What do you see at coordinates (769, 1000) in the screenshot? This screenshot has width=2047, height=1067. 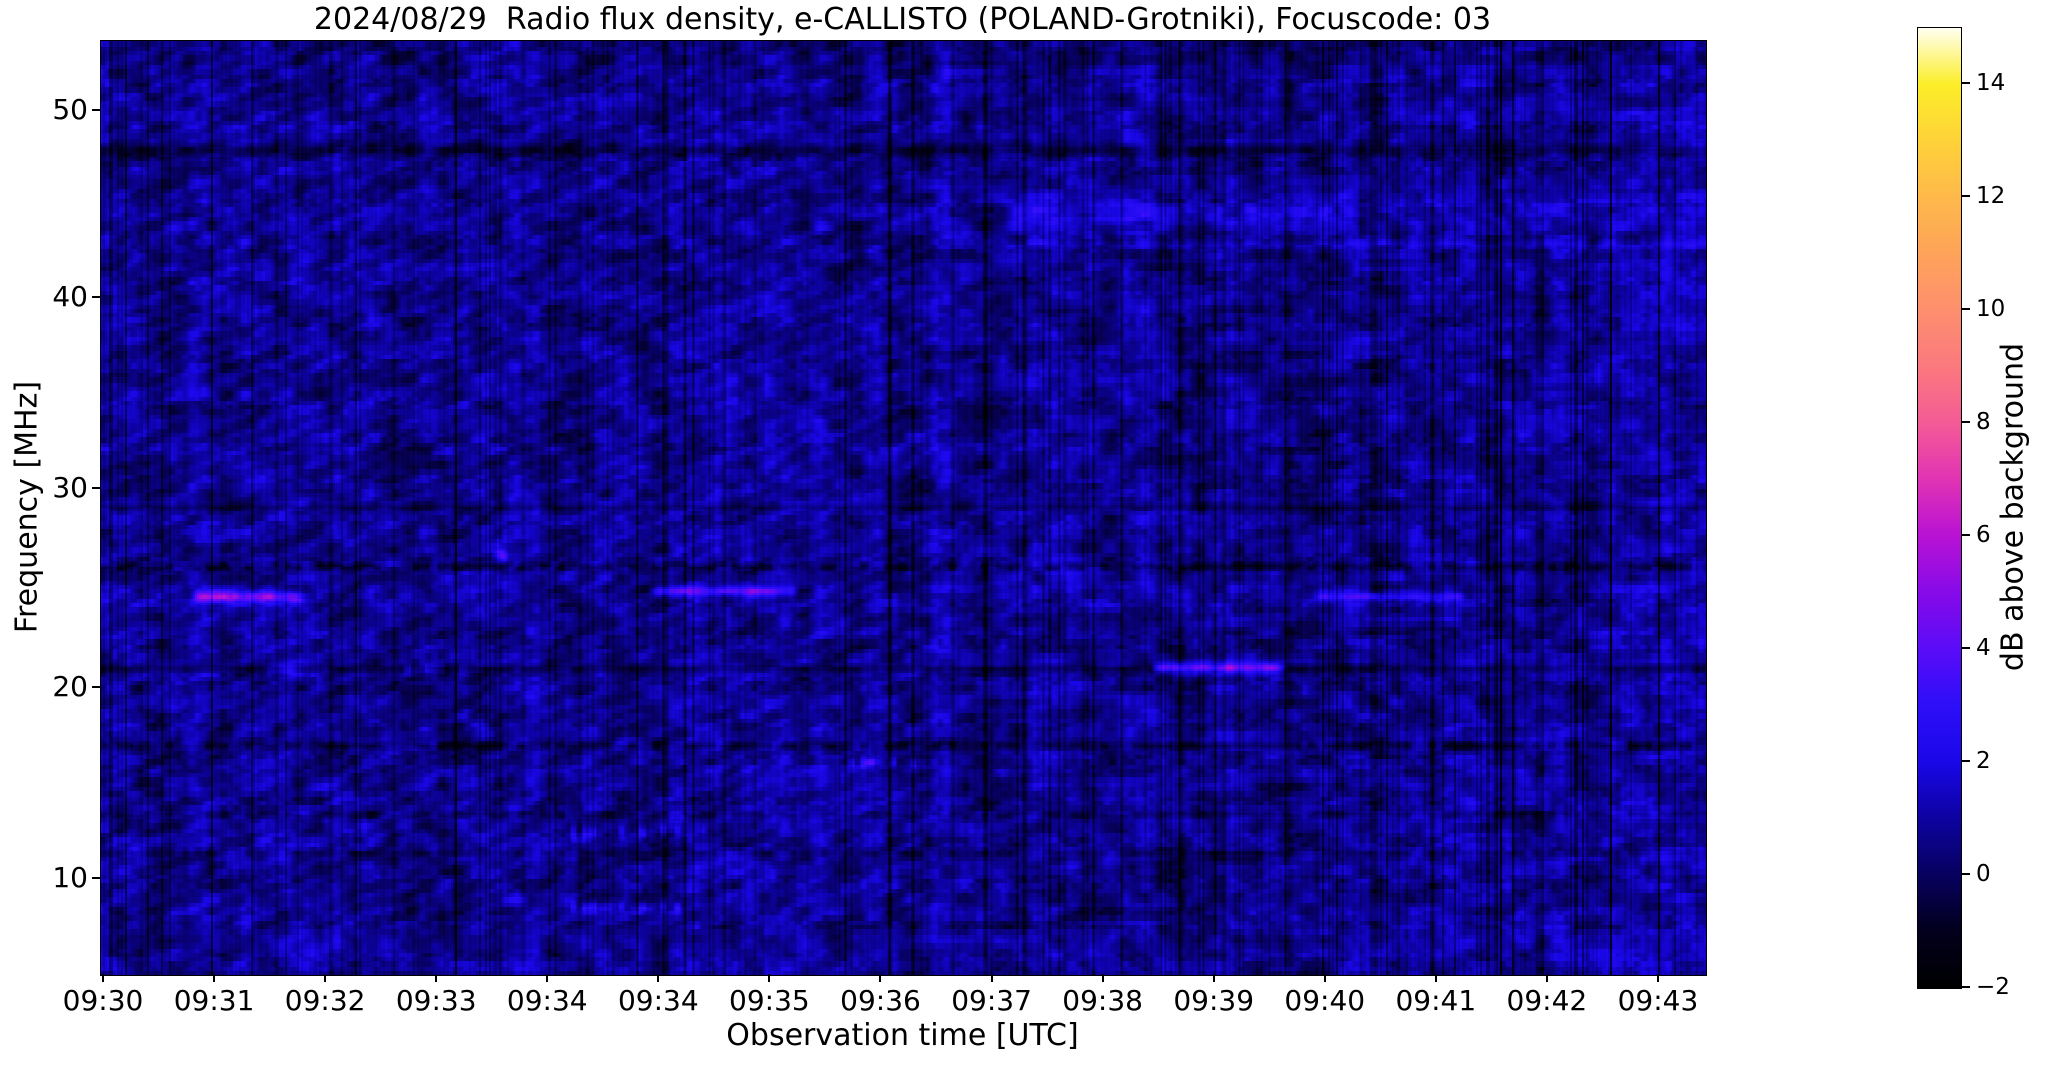 I see `x-tick-label: 09:35` at bounding box center [769, 1000].